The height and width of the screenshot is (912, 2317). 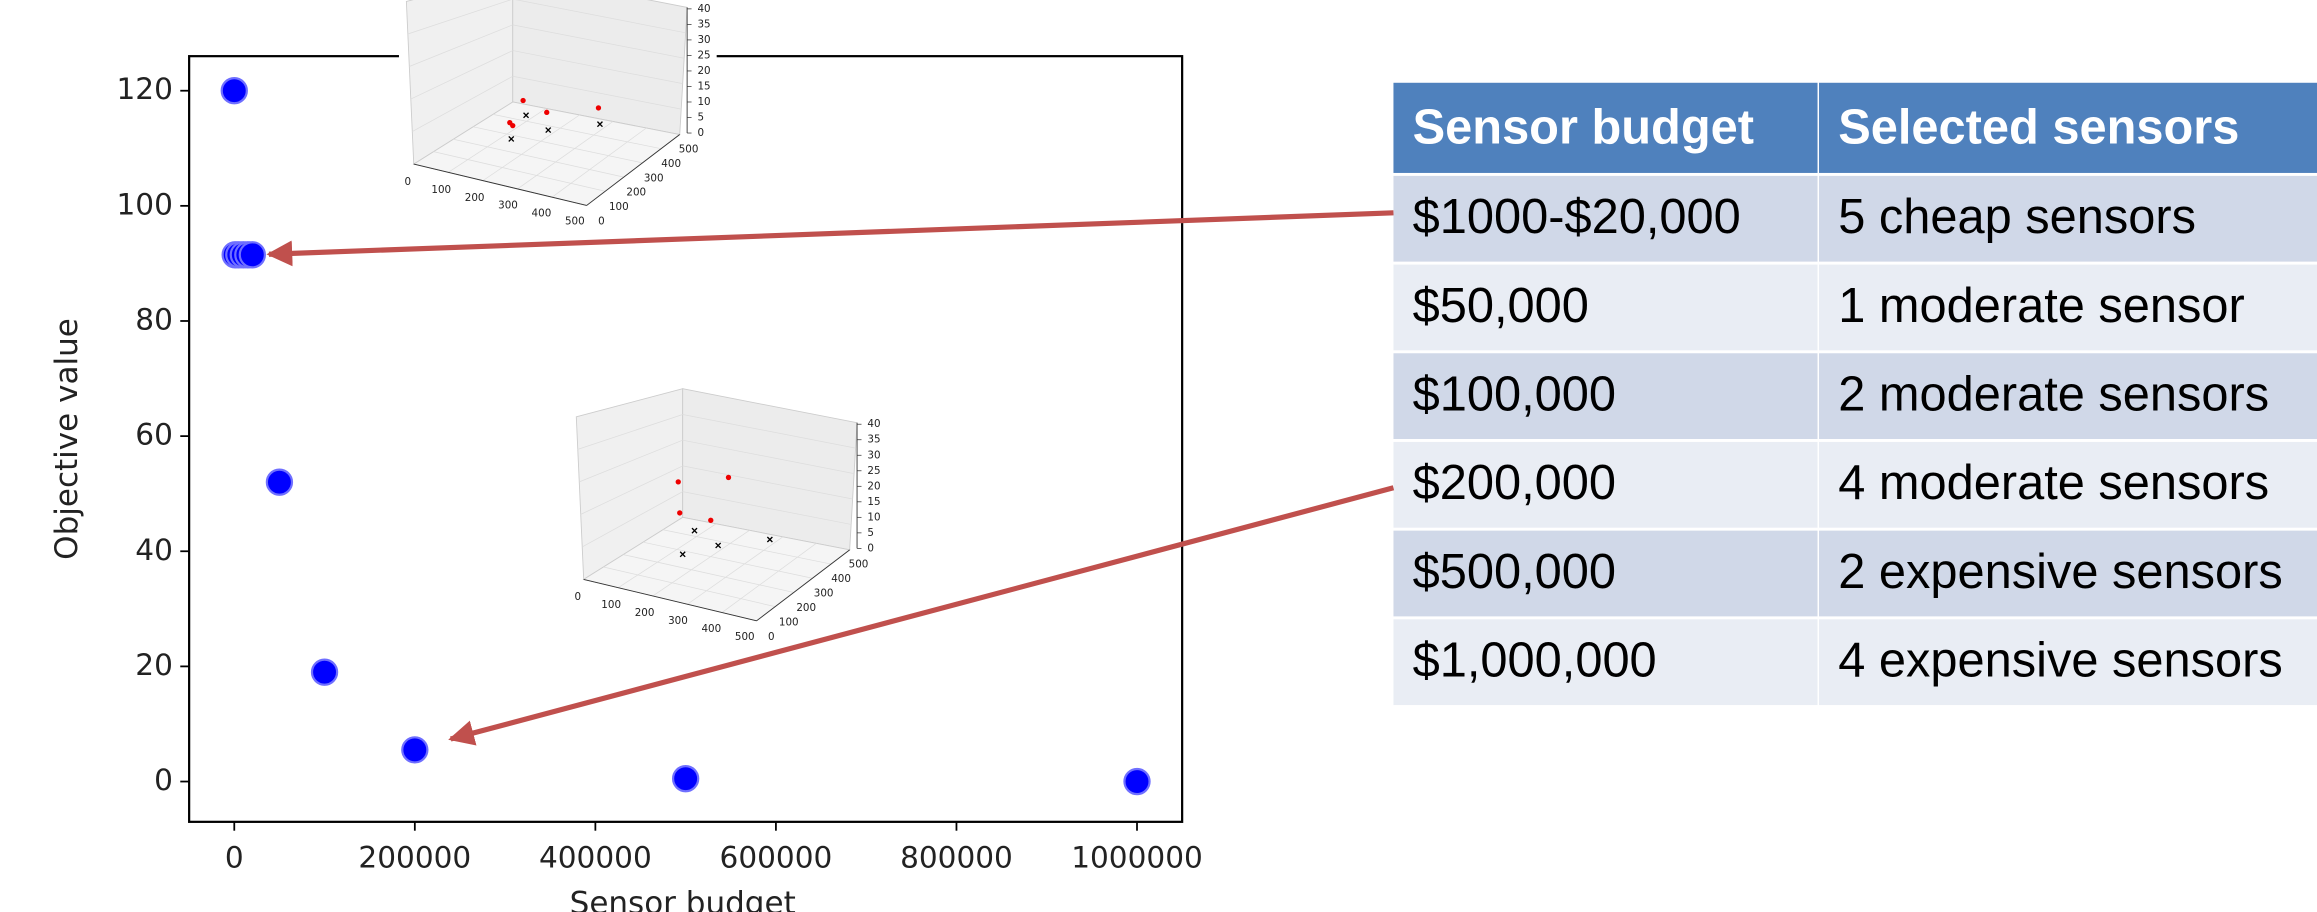 What do you see at coordinates (776, 857) in the screenshot?
I see `x-tick-label: 600000` at bounding box center [776, 857].